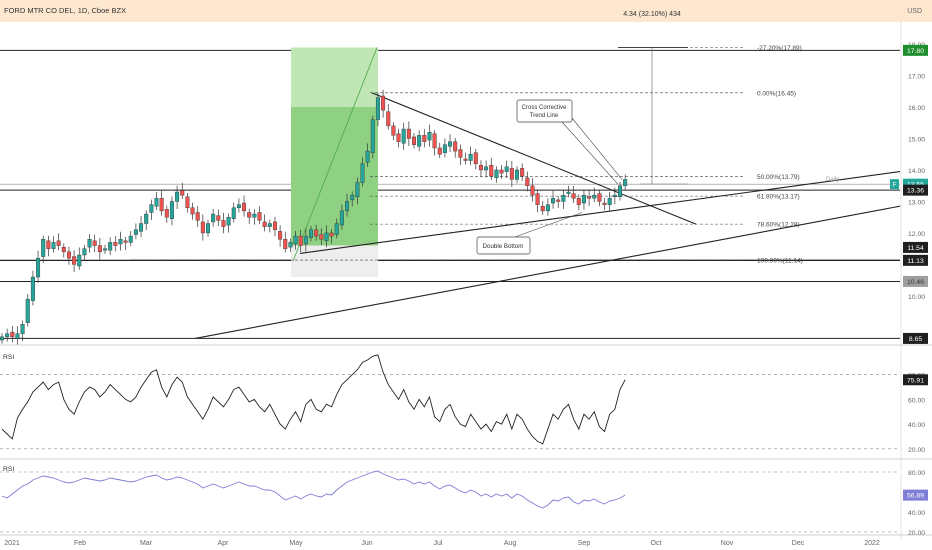 Image resolution: width=932 pixels, height=550 pixels. What do you see at coordinates (894, 184) in the screenshot?
I see `symbol-badge` at bounding box center [894, 184].